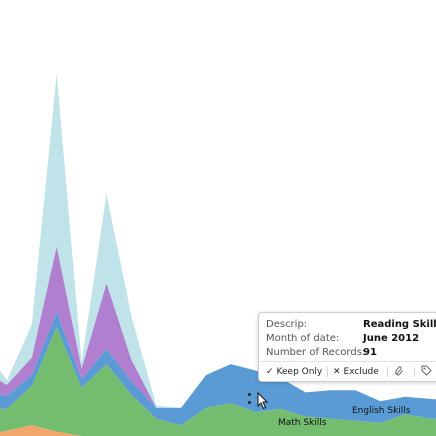 The width and height of the screenshot is (436, 436). I want to click on exclude-label: Exclude, so click(361, 372).